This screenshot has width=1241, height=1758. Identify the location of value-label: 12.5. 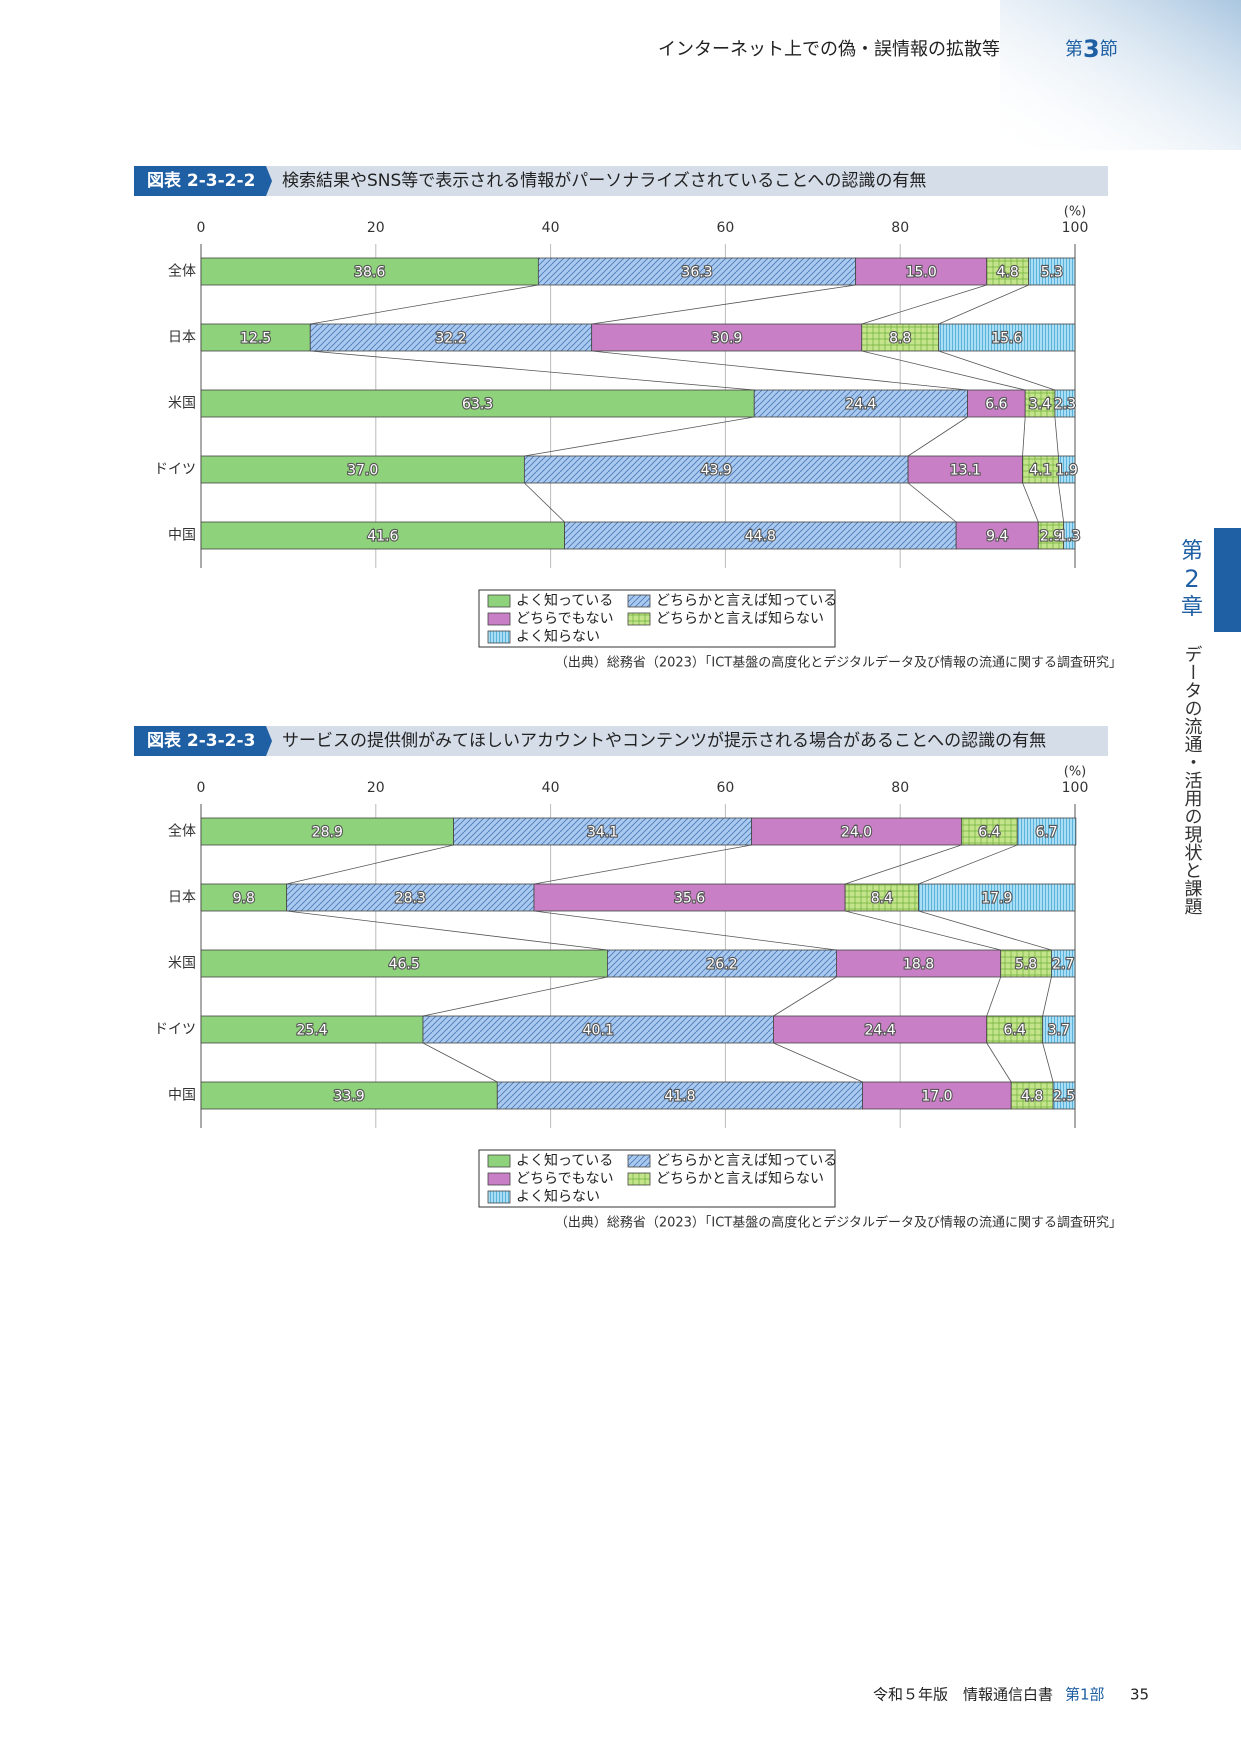
(255, 339).